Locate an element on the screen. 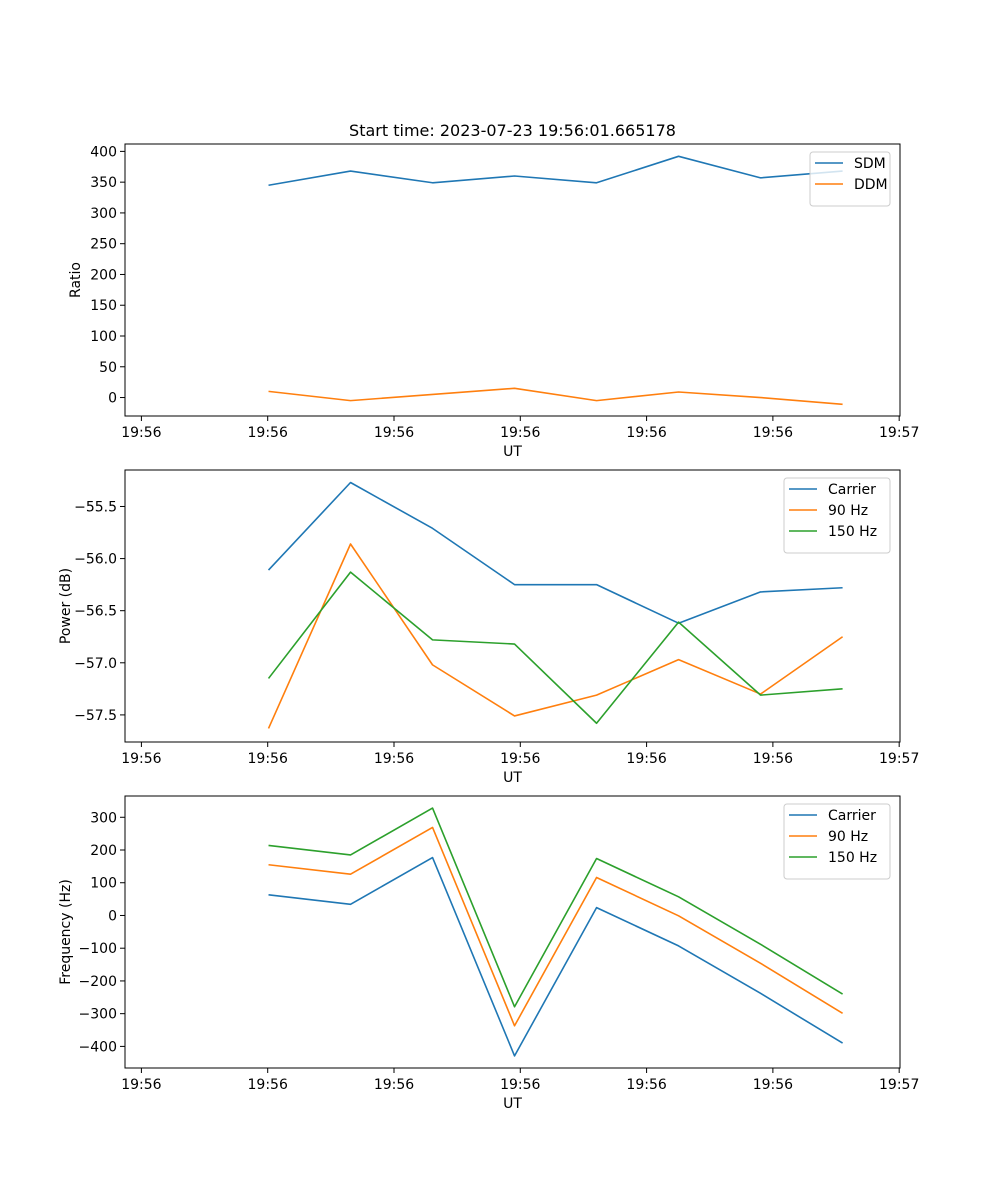 Image resolution: width=1000 pixels, height=1200 pixels. y-tick-label: −56.5 is located at coordinates (95, 612).